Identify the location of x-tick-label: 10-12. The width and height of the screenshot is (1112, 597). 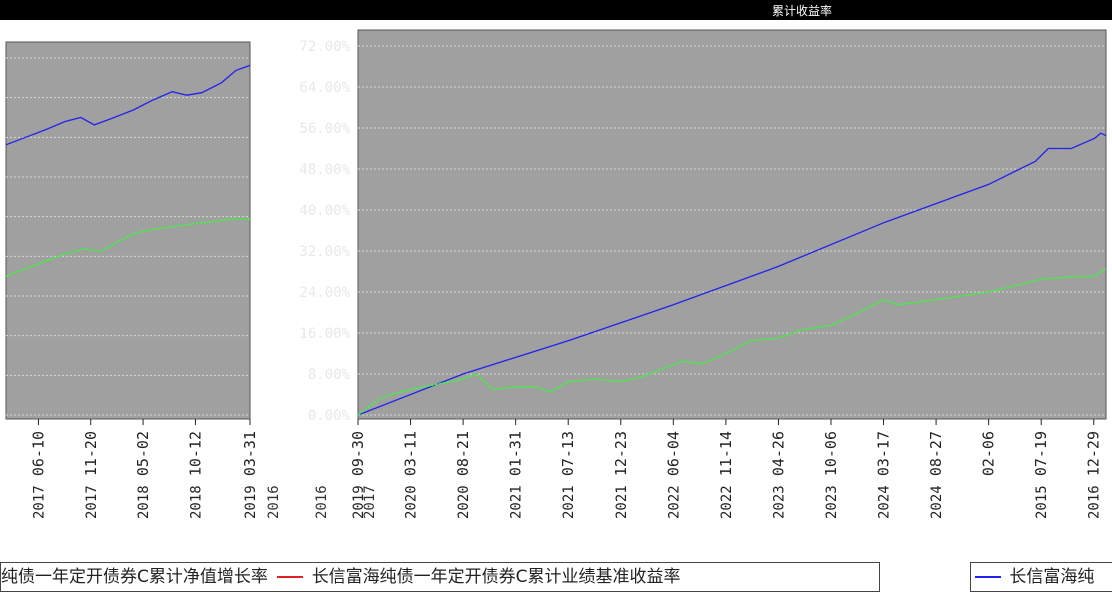
(195, 453).